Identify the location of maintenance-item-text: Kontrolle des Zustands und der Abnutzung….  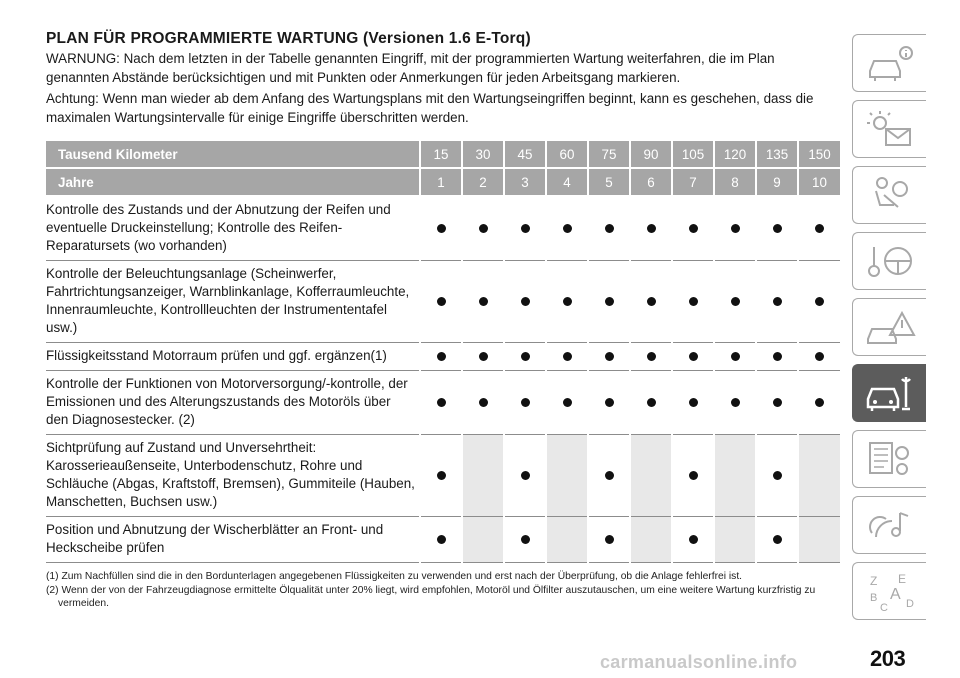
(233, 228).